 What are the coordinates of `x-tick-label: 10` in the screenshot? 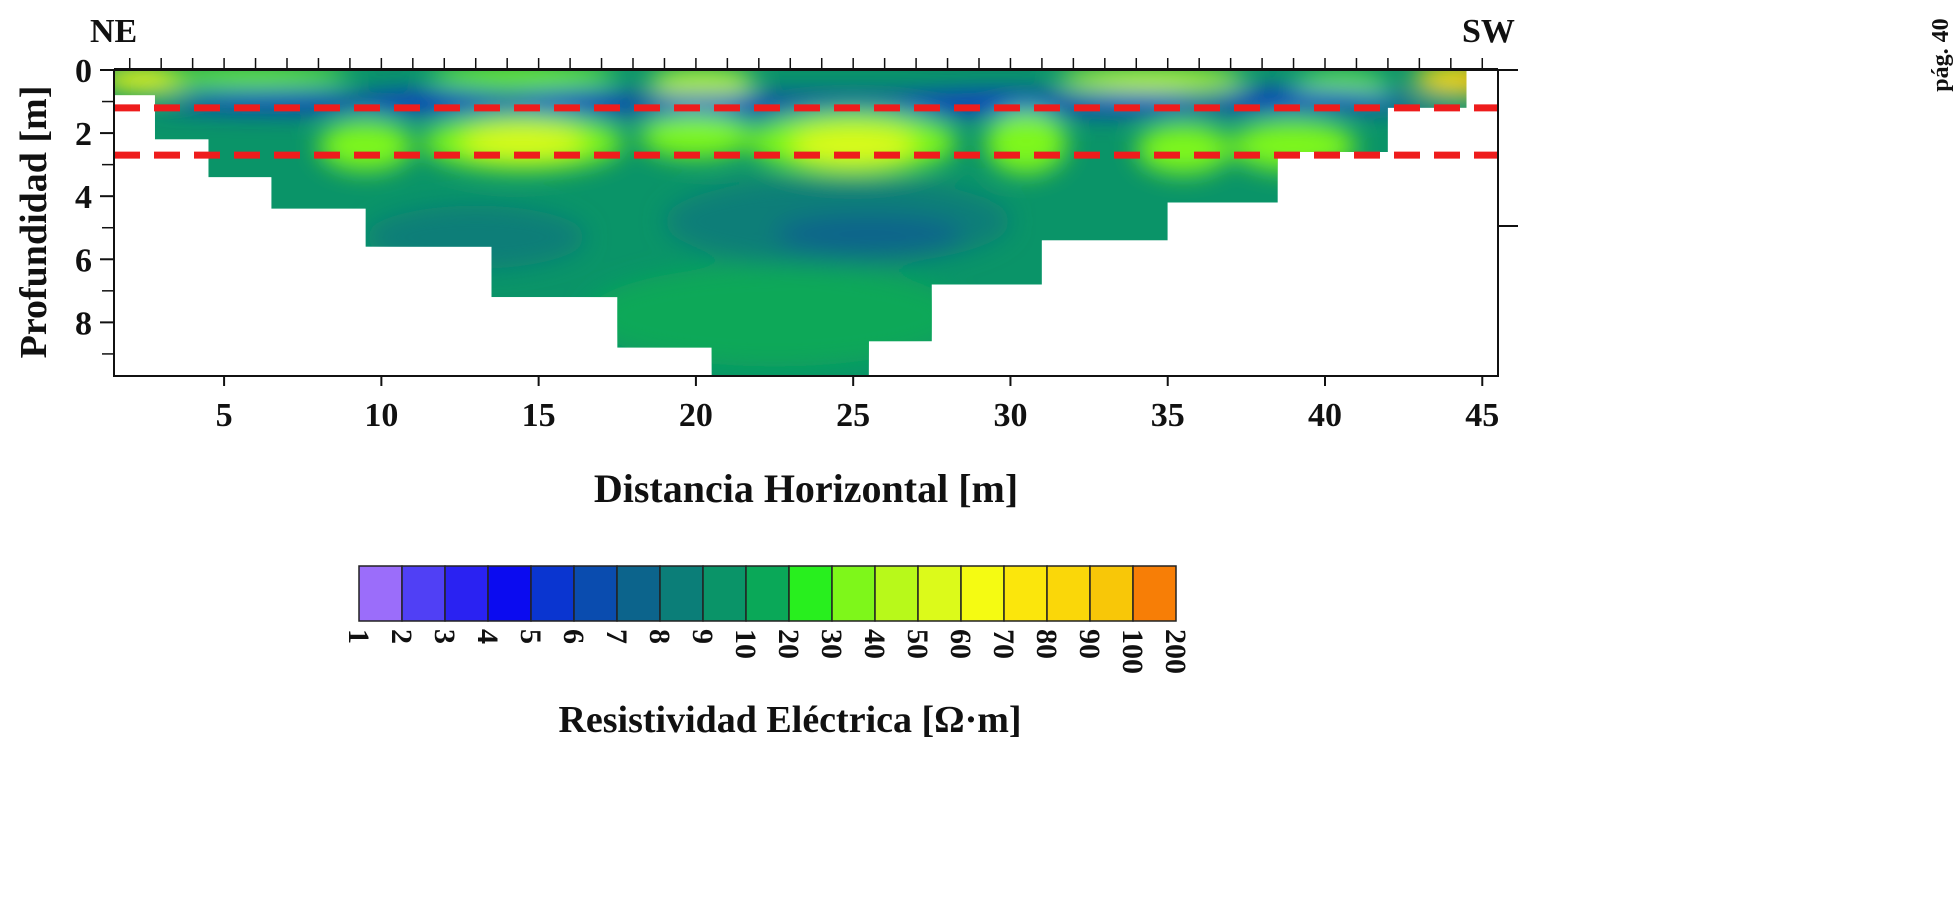 It's located at (381, 415).